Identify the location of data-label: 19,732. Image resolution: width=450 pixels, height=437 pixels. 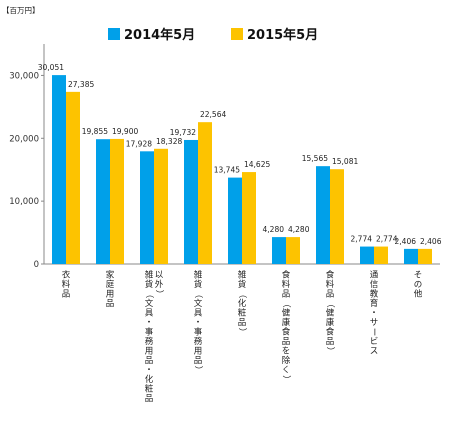
(183, 132).